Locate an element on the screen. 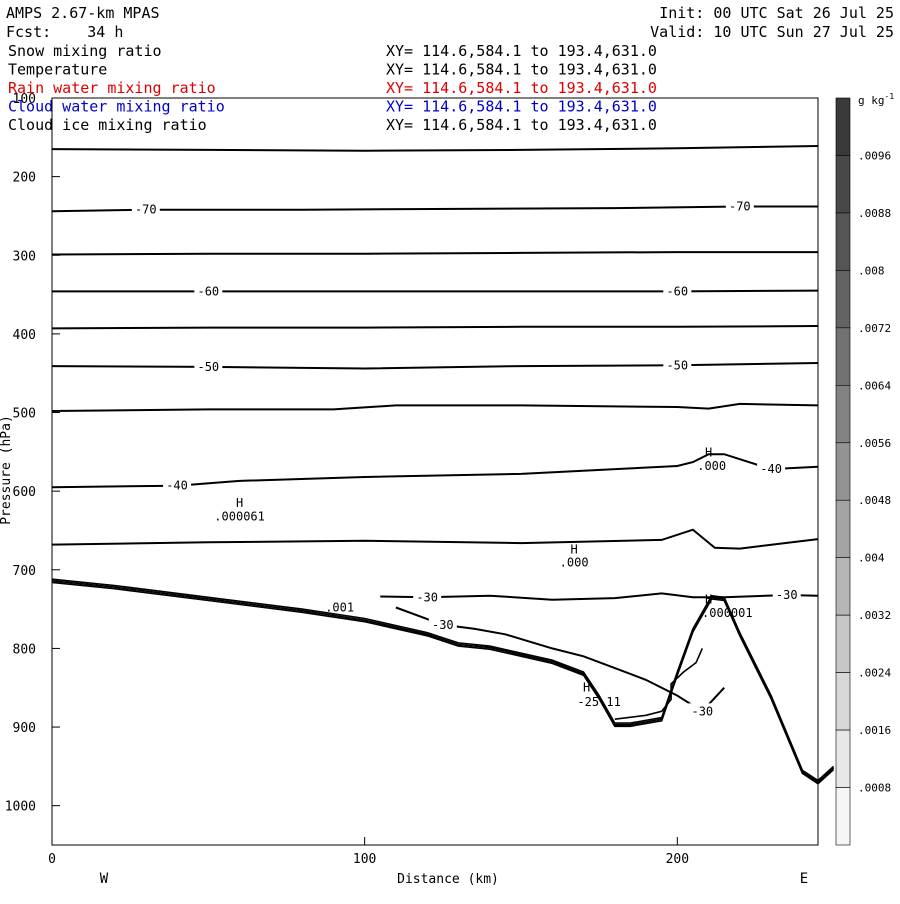 The image size is (900, 904). field-name: Cloud water mixing ratio is located at coordinates (116, 107).